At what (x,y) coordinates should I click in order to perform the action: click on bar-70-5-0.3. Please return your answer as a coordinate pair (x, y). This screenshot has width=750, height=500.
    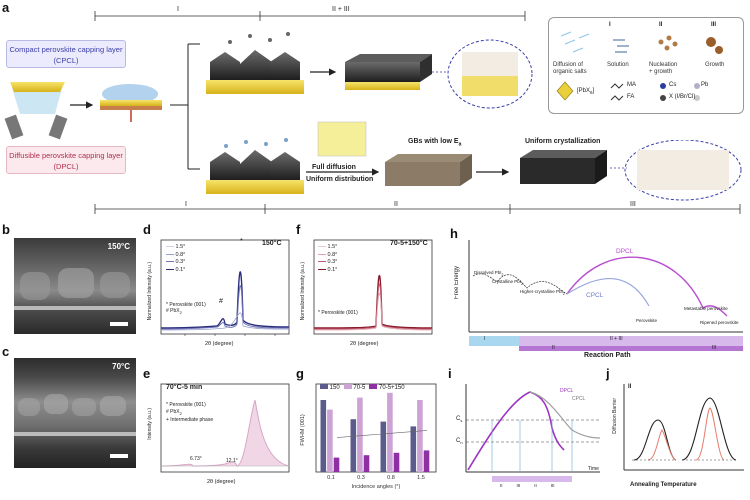
    Looking at the image, I should click on (360, 434).